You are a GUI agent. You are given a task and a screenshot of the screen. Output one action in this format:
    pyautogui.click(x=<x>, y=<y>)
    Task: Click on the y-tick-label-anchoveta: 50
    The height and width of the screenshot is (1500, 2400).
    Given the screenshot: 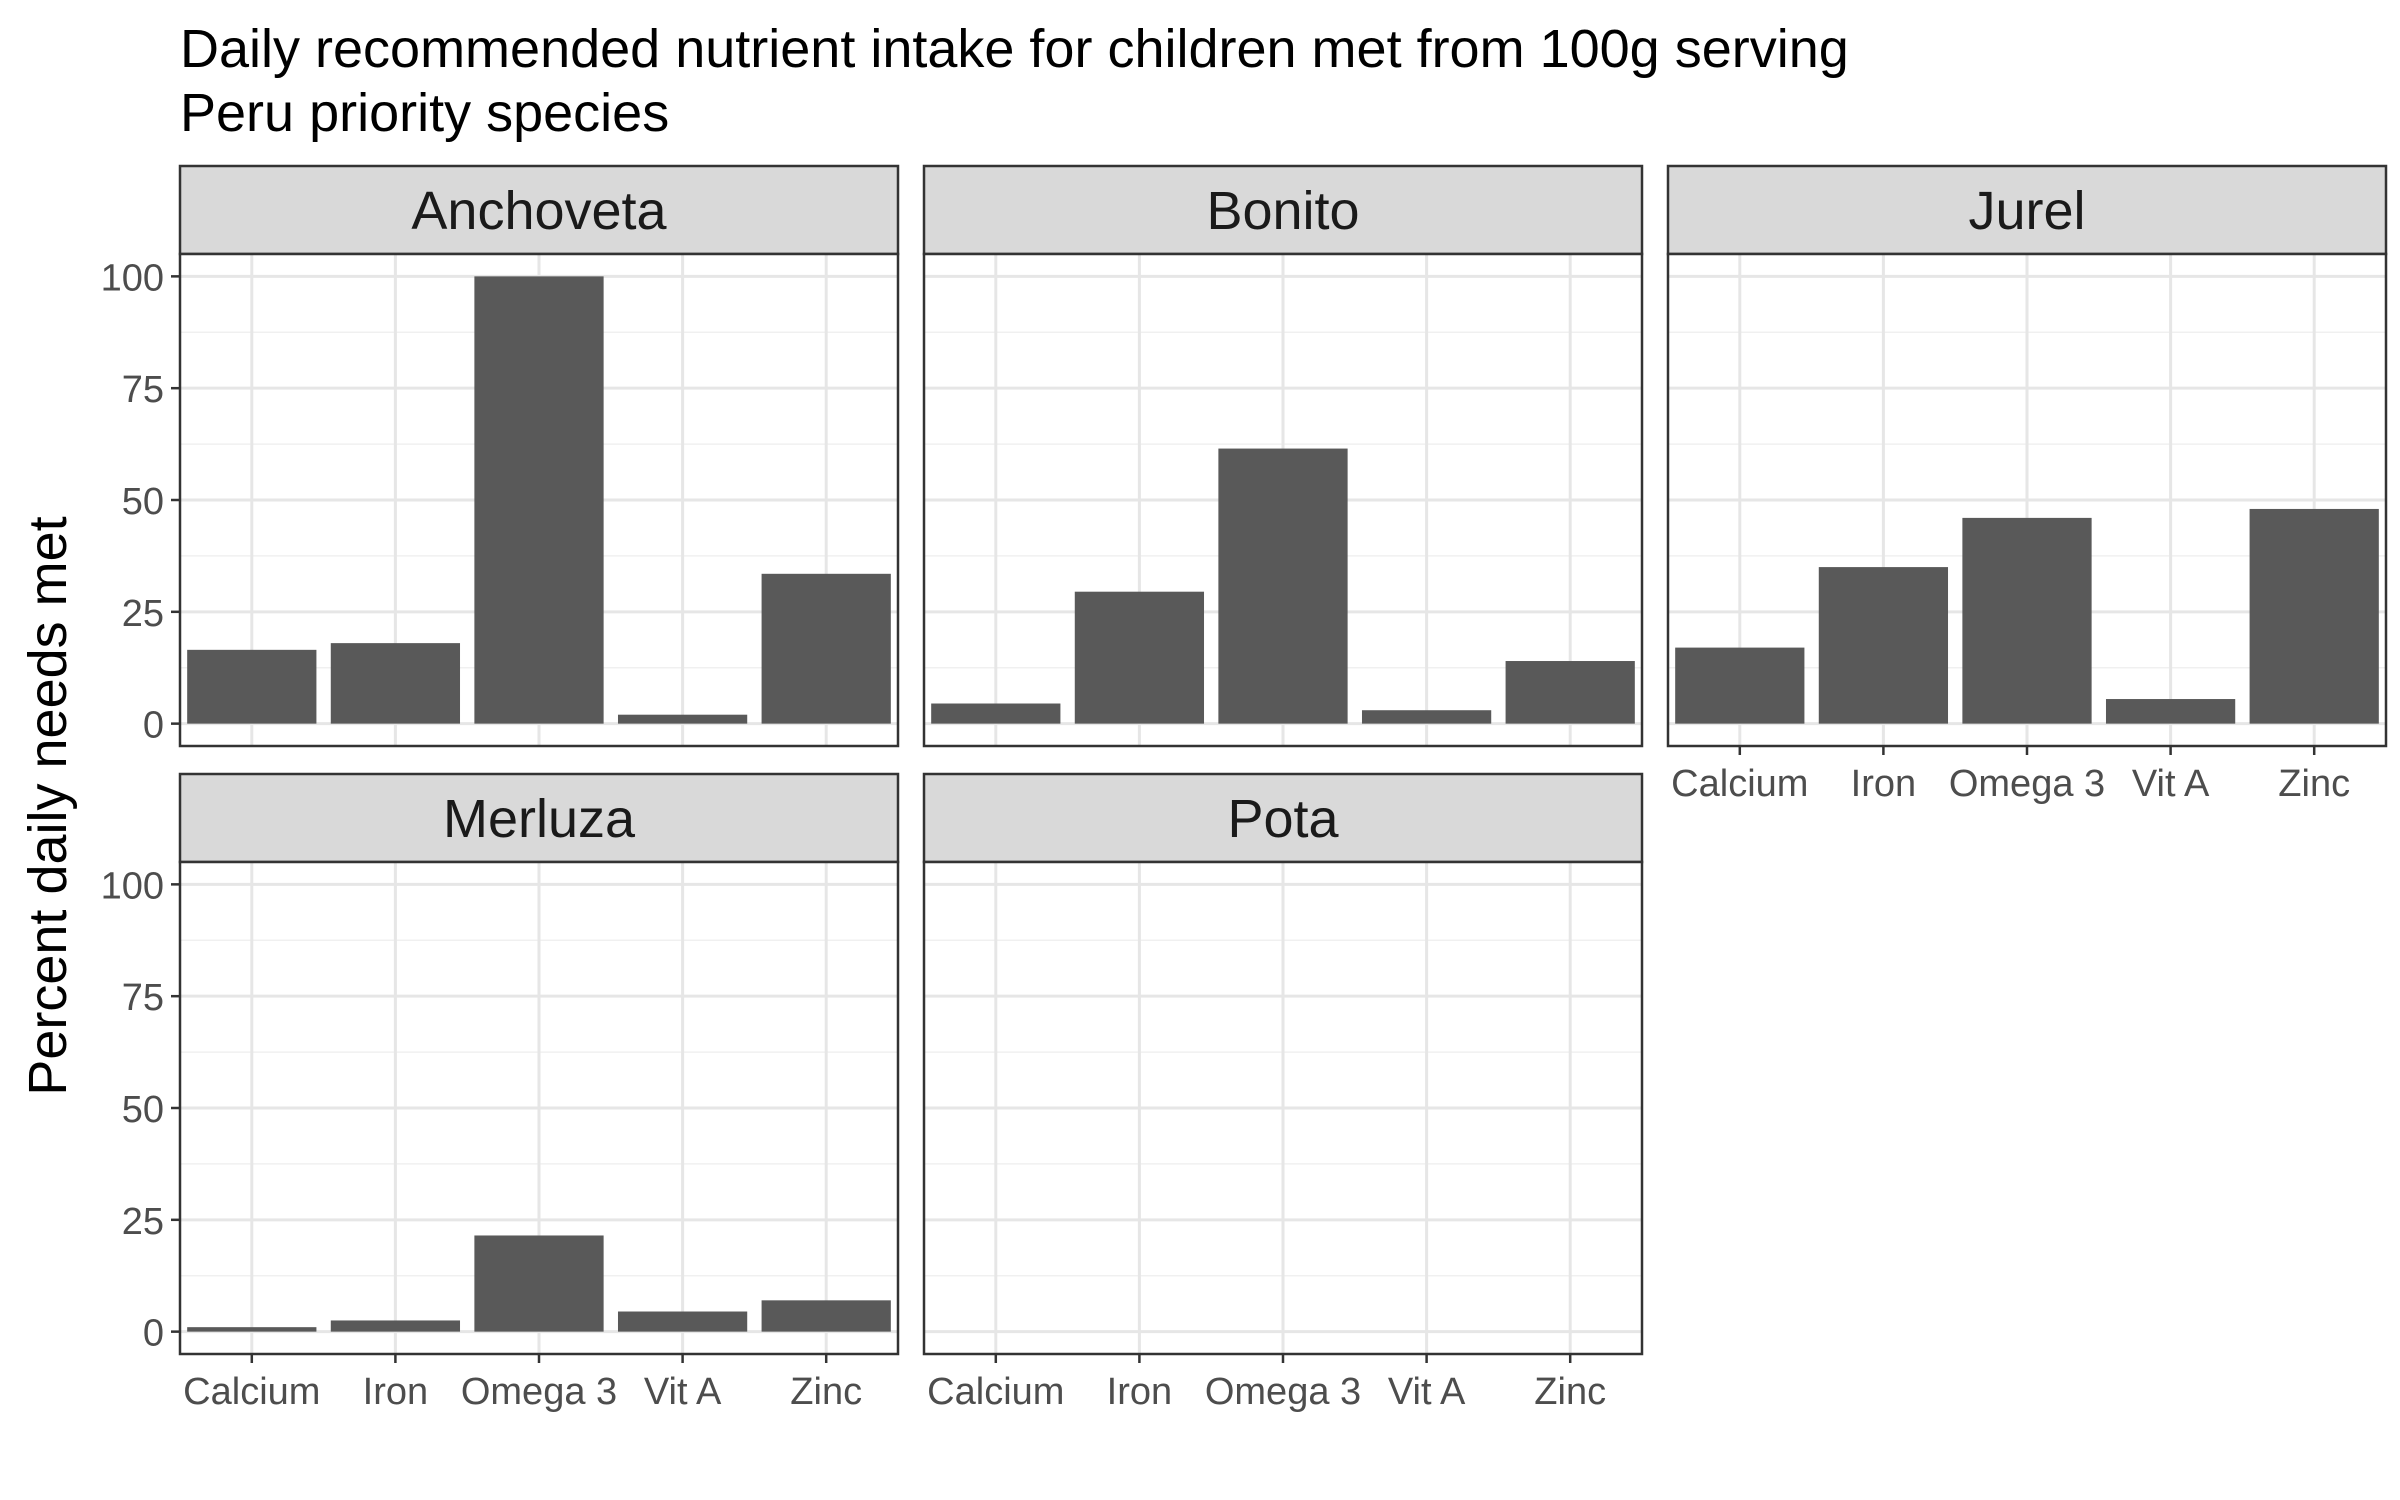 What is the action you would take?
    pyautogui.click(x=143, y=502)
    